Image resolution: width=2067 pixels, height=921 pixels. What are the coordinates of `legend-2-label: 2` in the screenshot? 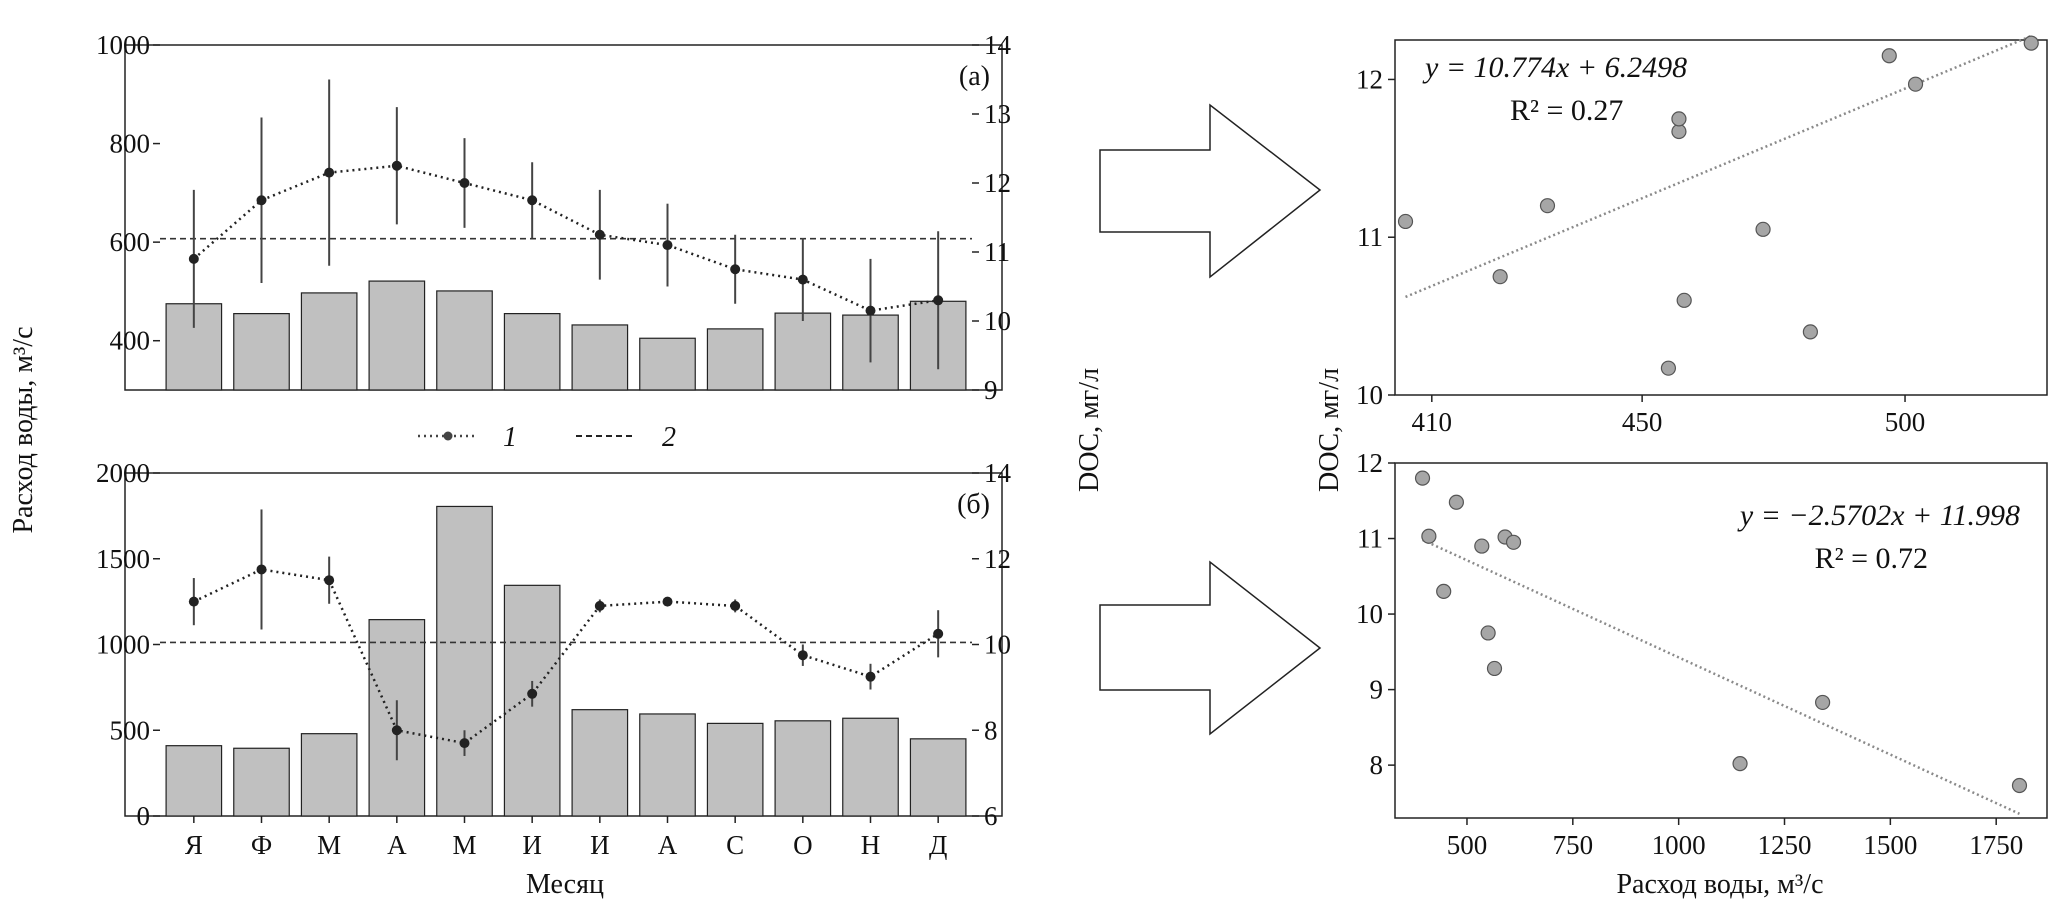 It's located at (669, 437).